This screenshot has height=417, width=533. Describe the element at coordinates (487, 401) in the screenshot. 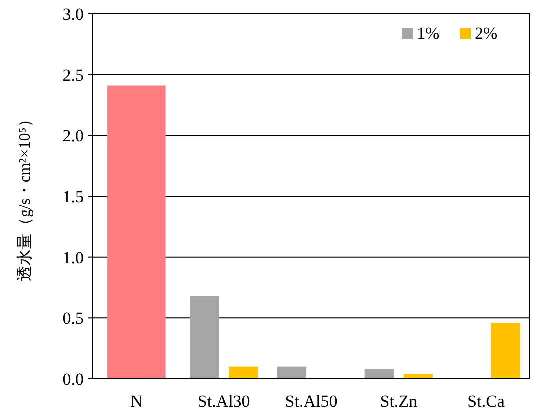

I see `x-tick-label: St.Ca` at that location.